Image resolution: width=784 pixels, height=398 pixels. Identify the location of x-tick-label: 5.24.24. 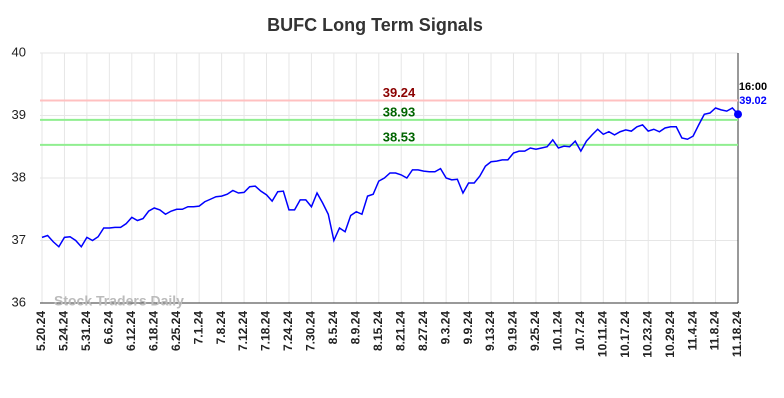
(64, 331).